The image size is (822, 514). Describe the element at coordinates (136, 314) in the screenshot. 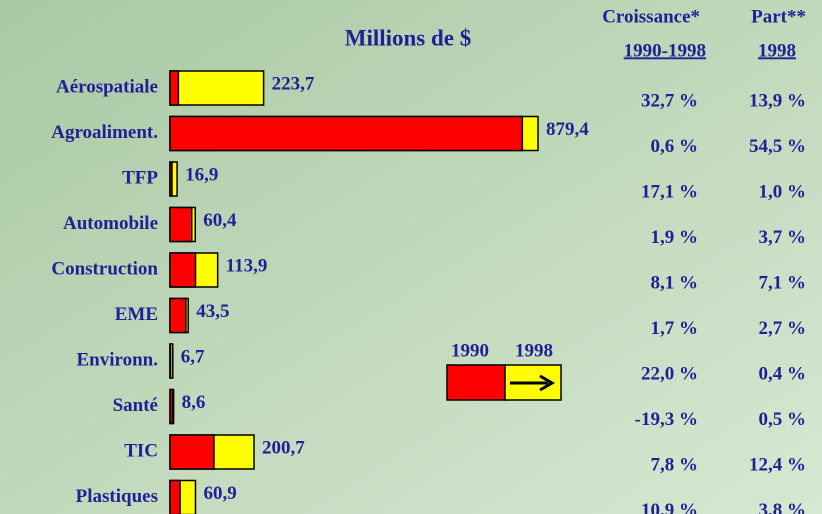

I see `category-label: EME` at that location.